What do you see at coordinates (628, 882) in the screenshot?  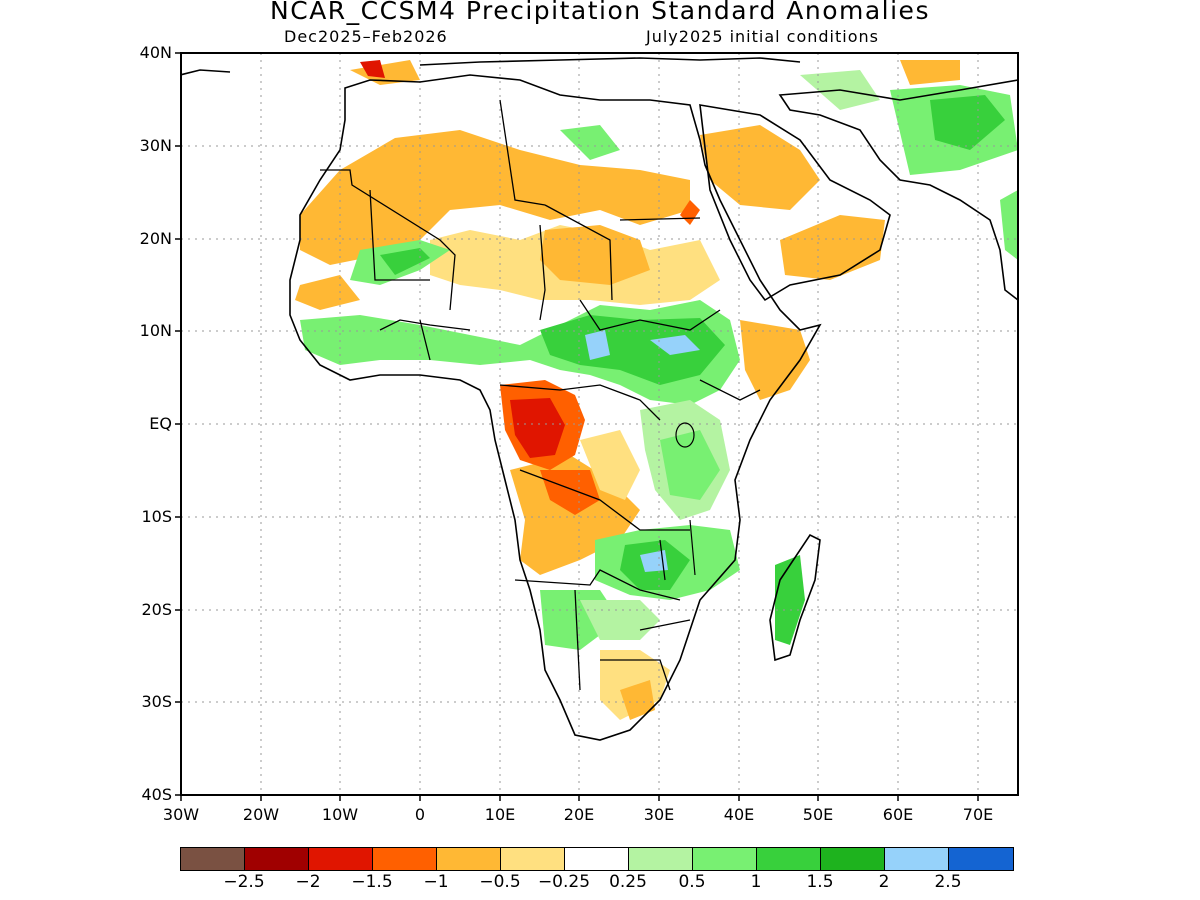 I see `colorbar-label: 0.25` at bounding box center [628, 882].